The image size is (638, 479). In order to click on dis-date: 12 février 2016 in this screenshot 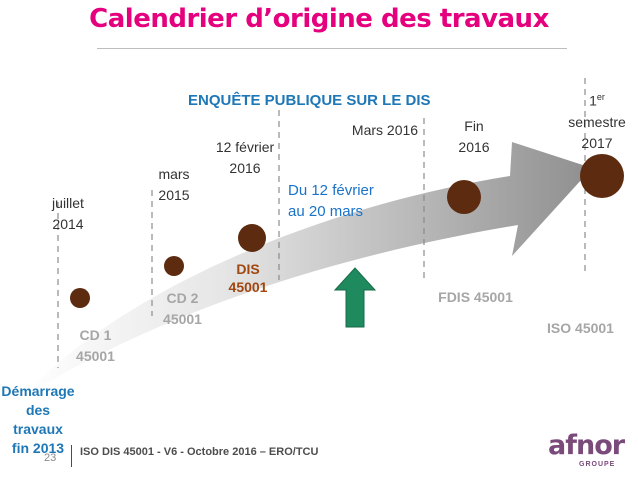, I will do `click(245, 157)`.